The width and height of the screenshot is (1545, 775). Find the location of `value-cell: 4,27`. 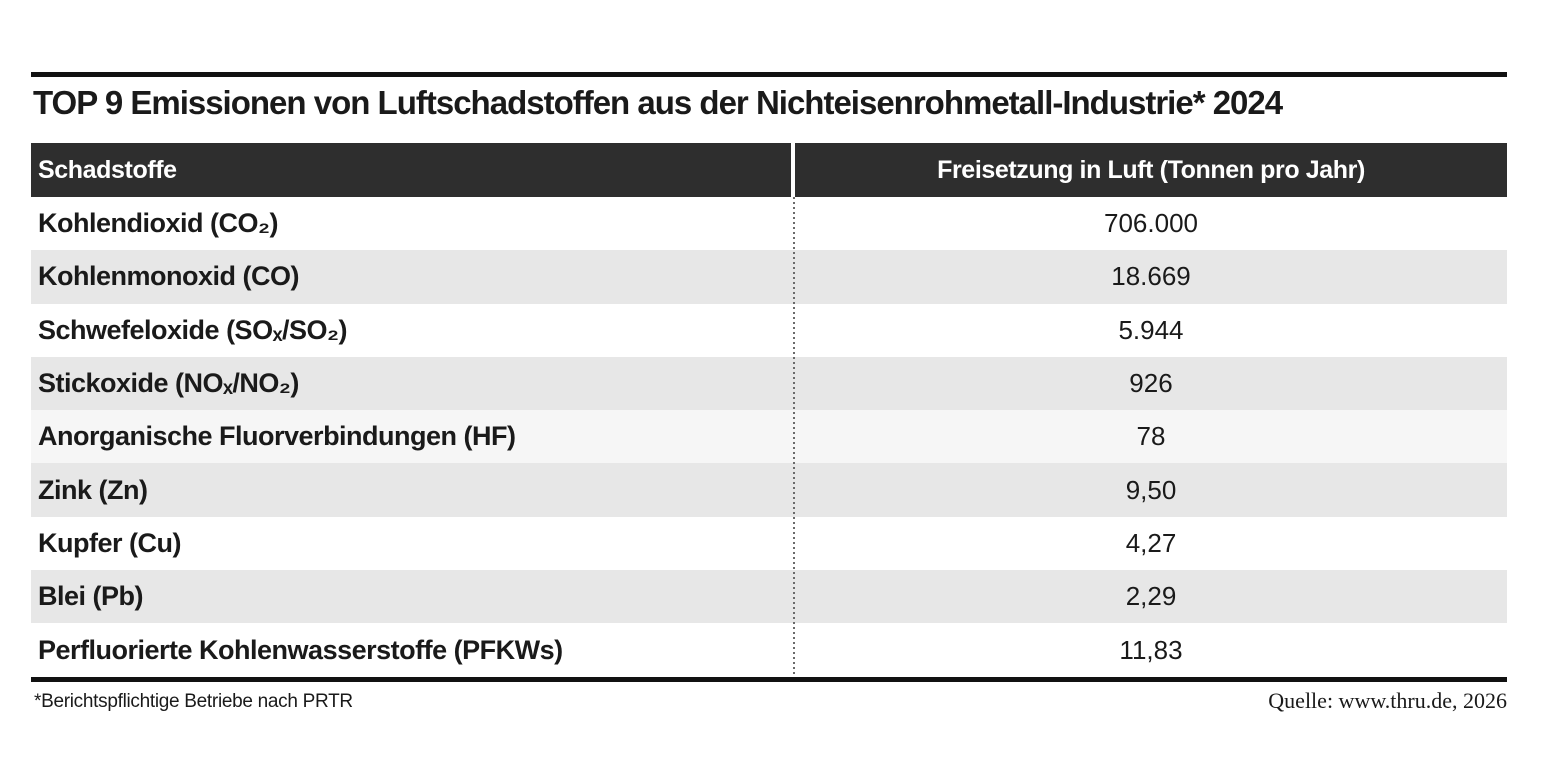

value-cell: 4,27 is located at coordinates (1151, 542).